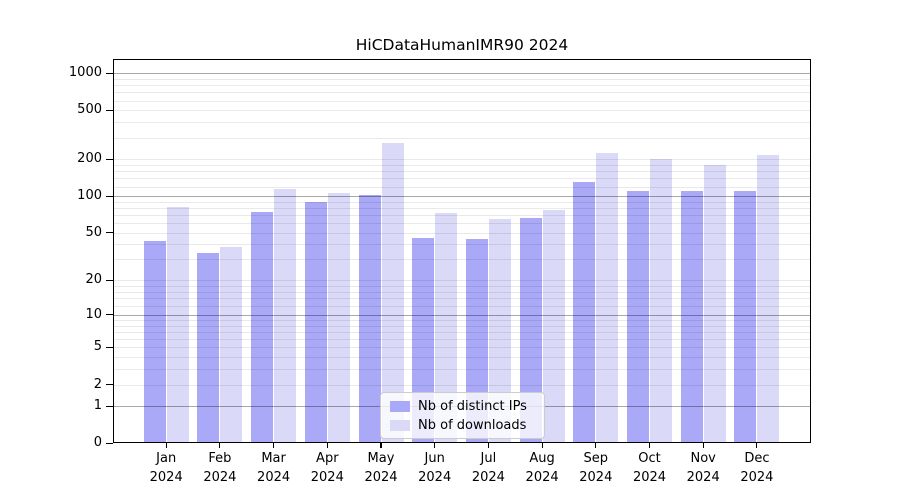 Image resolution: width=900 pixels, height=500 pixels. What do you see at coordinates (462, 415) in the screenshot?
I see `legend: Nb of distinct IPs Nb of downloads` at bounding box center [462, 415].